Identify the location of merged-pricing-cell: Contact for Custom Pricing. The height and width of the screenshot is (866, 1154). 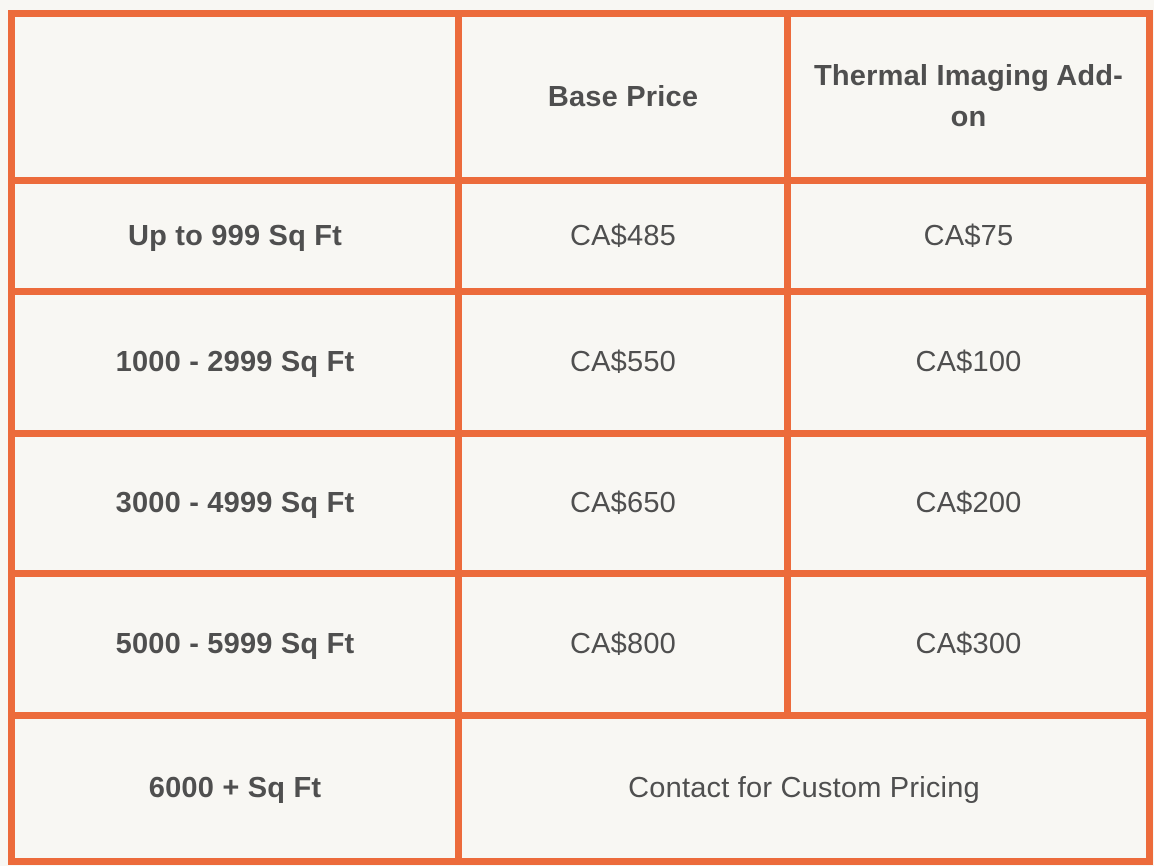
(804, 788).